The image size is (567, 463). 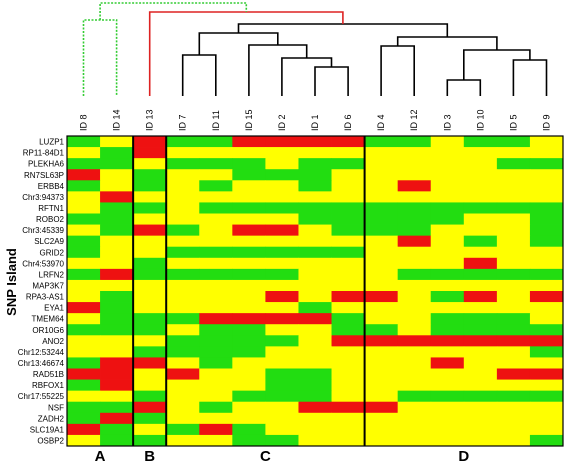 I want to click on row-label: RBFOX1, so click(x=48, y=385).